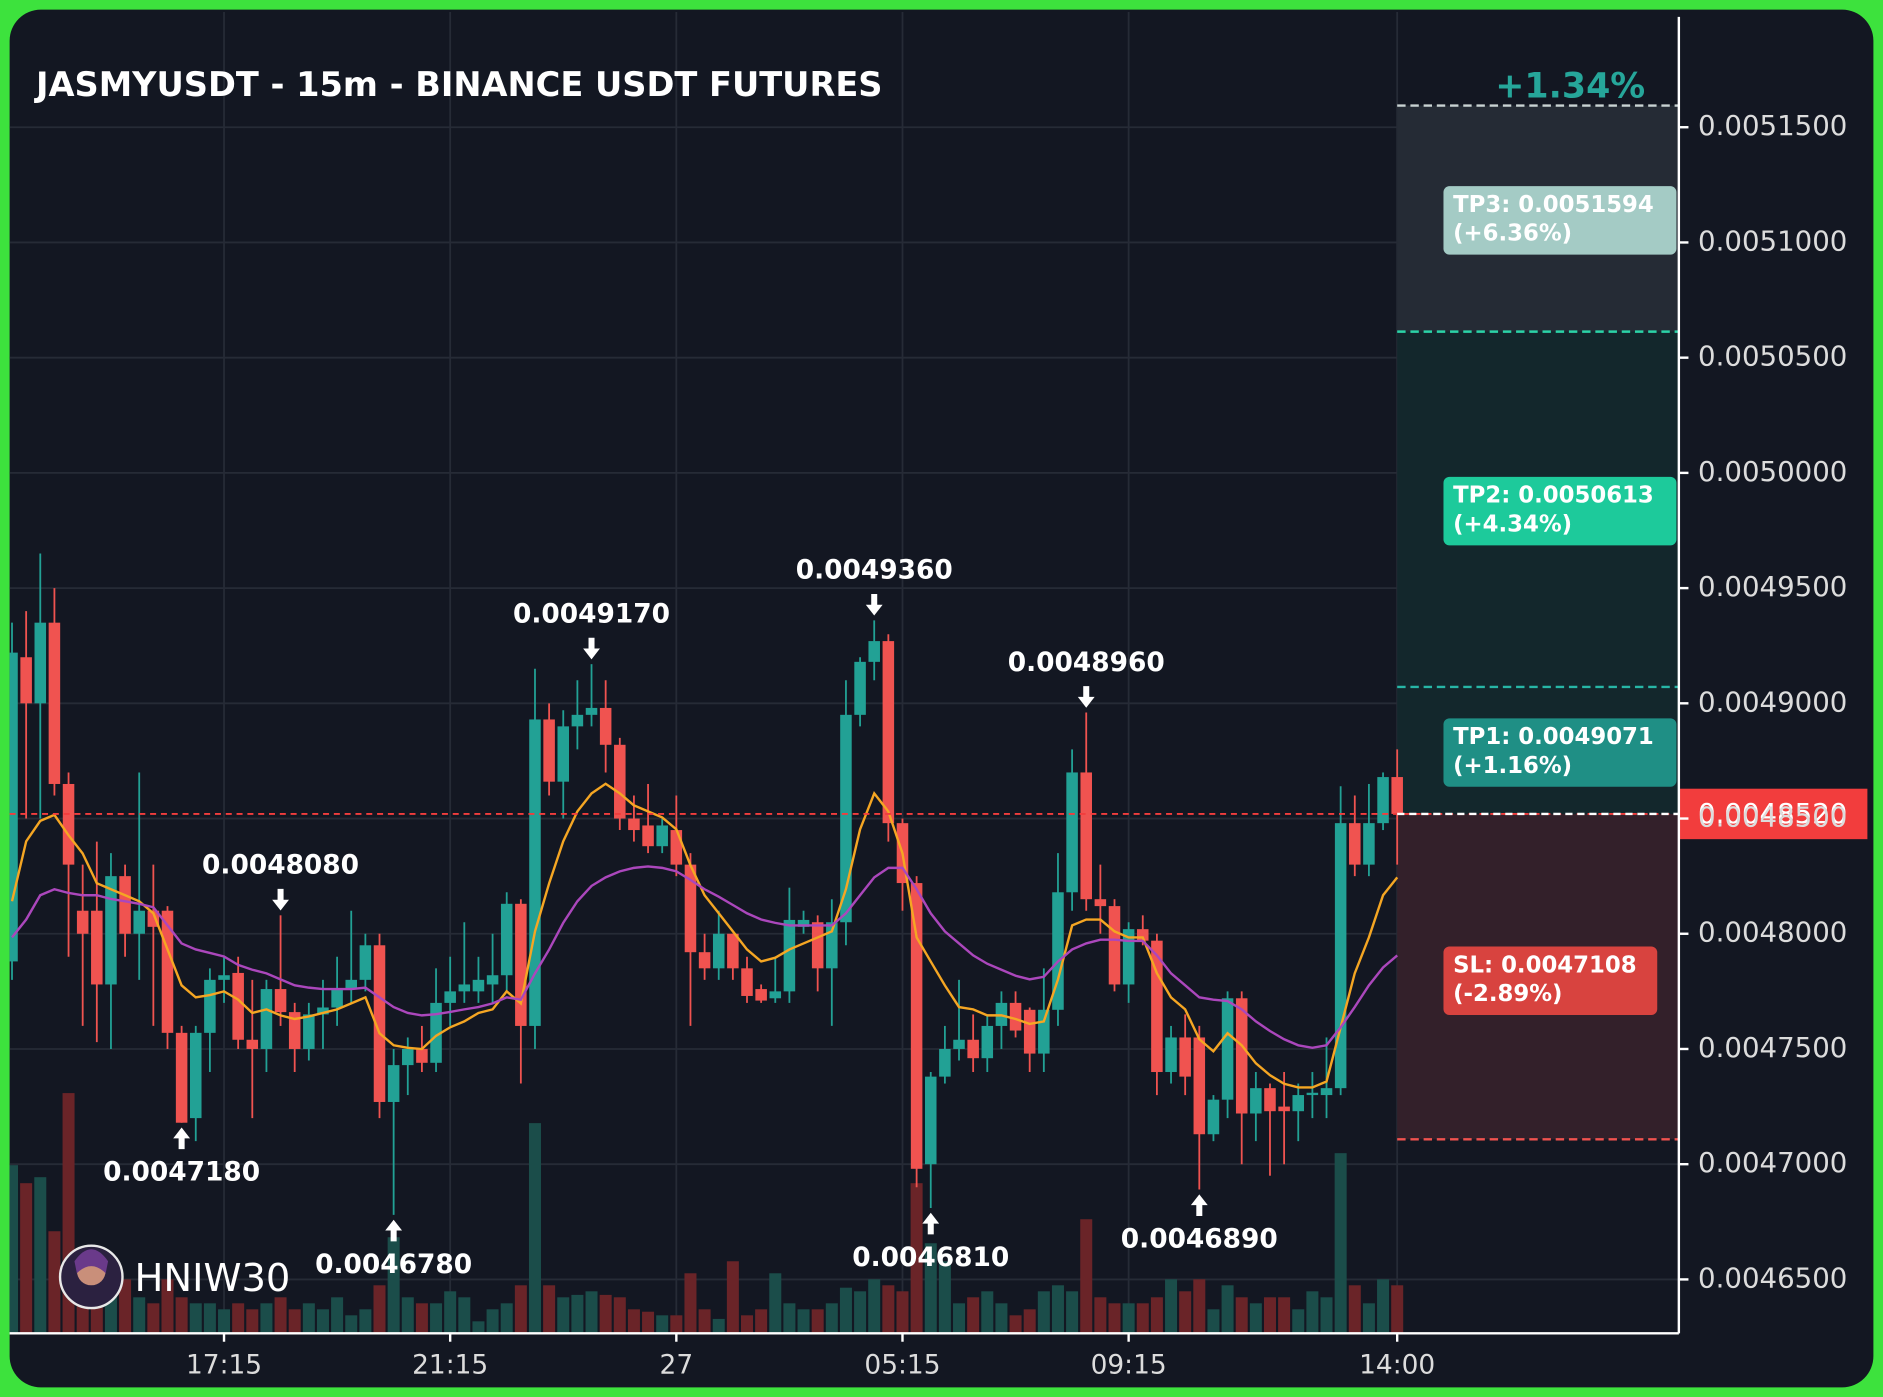 The image size is (1883, 1397). Describe the element at coordinates (1772, 817) in the screenshot. I see `y-tick-label: 0.0048500` at that location.